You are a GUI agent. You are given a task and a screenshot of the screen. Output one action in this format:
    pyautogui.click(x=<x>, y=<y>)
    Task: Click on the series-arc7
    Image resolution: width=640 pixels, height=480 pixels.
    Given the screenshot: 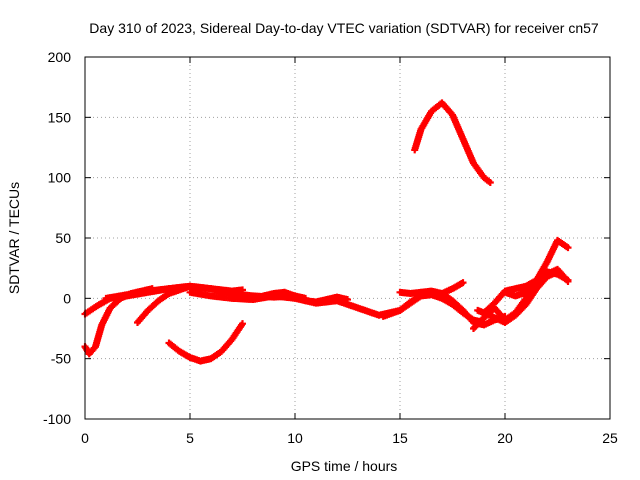 What is the action you would take?
    pyautogui.click(x=305, y=297)
    